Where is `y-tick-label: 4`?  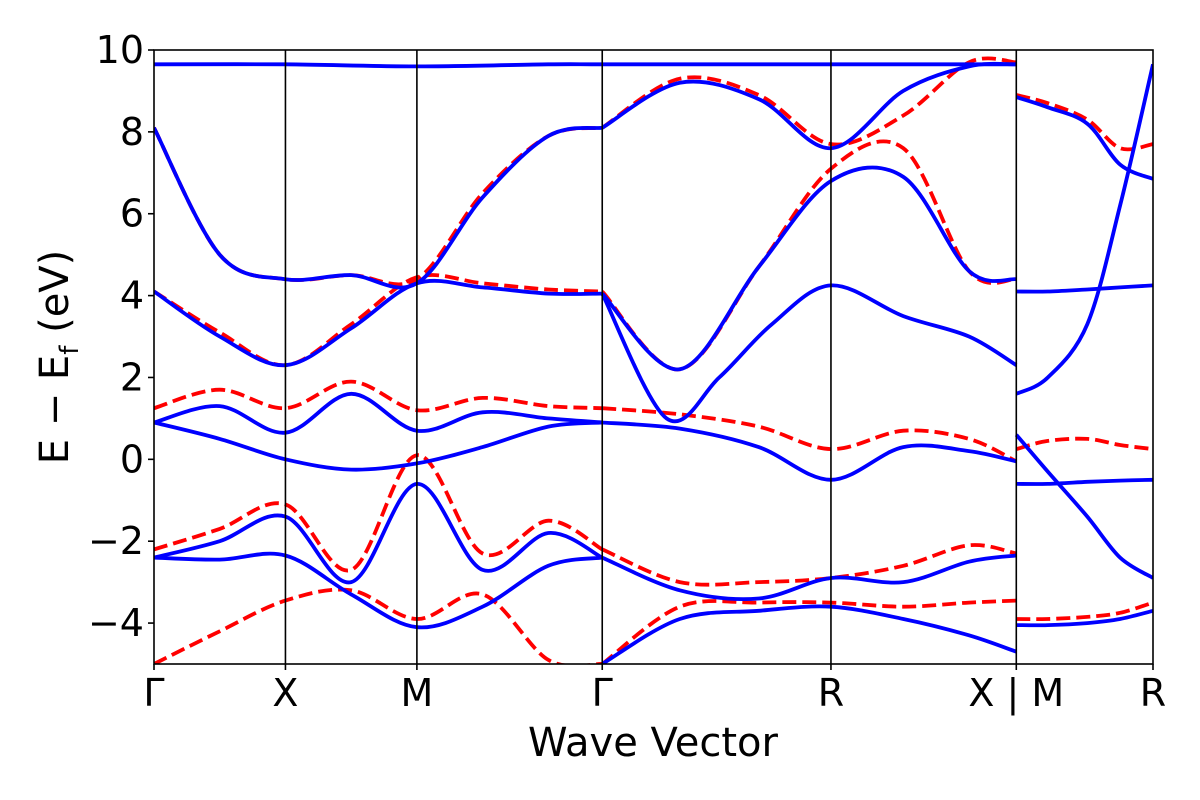 y-tick-label: 4 is located at coordinates (132, 296).